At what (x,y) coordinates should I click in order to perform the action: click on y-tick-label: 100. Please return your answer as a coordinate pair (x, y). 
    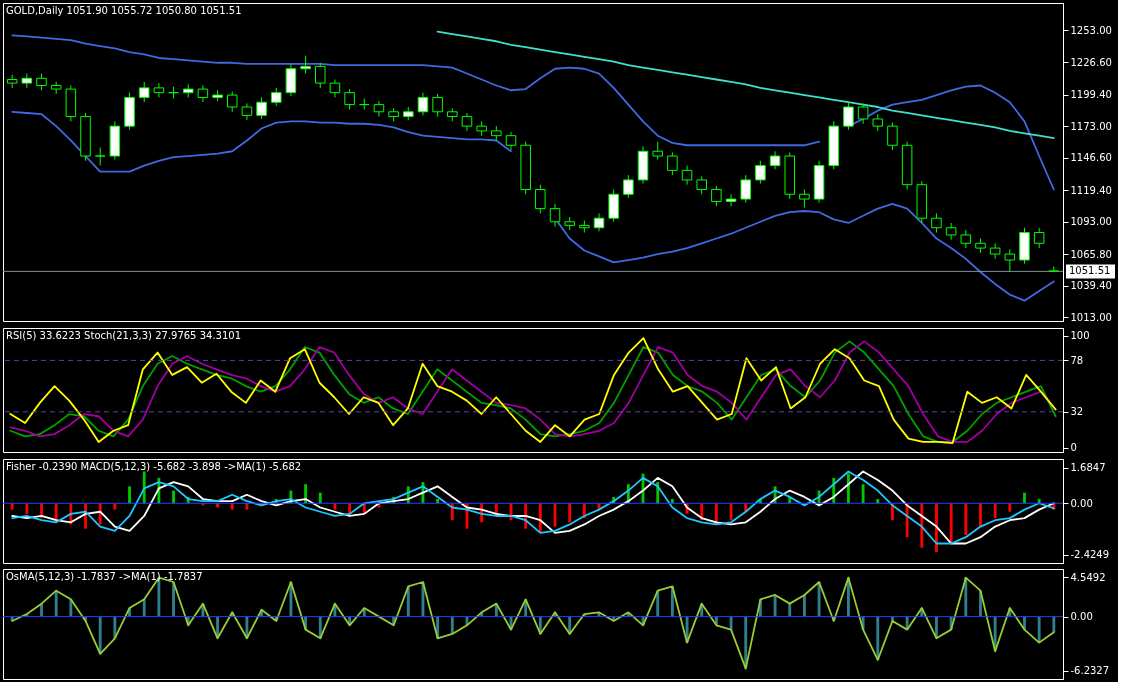
    Looking at the image, I should click on (1080, 336).